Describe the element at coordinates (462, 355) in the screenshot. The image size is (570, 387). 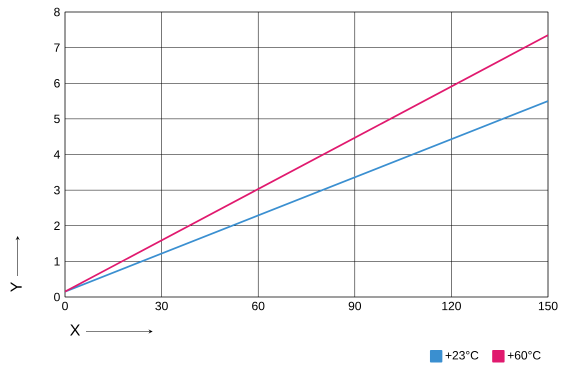
I see `legend-label: +23°C` at that location.